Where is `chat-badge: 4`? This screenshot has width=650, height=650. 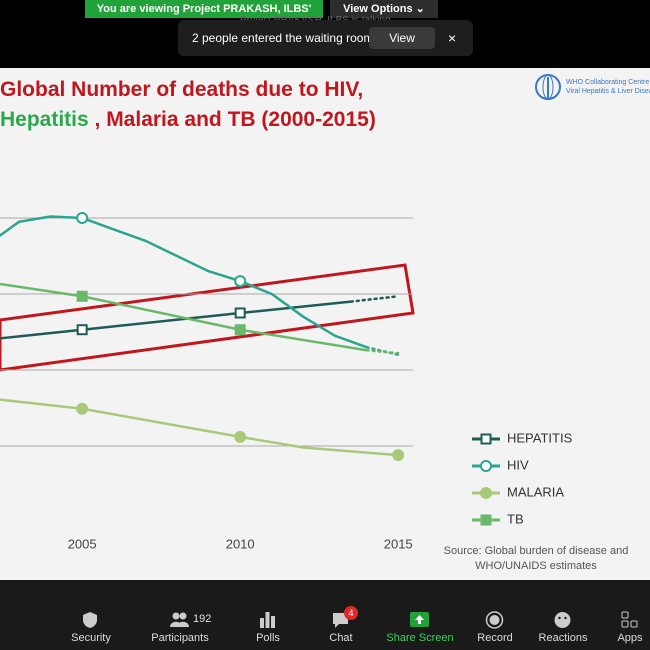
chat-badge: 4 is located at coordinates (351, 613).